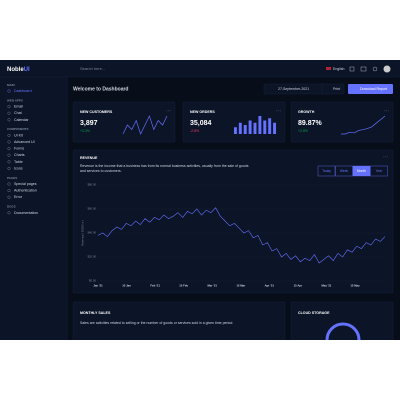 The height and width of the screenshot is (400, 400). Describe the element at coordinates (234, 68) in the screenshot. I see `topbar` at that location.